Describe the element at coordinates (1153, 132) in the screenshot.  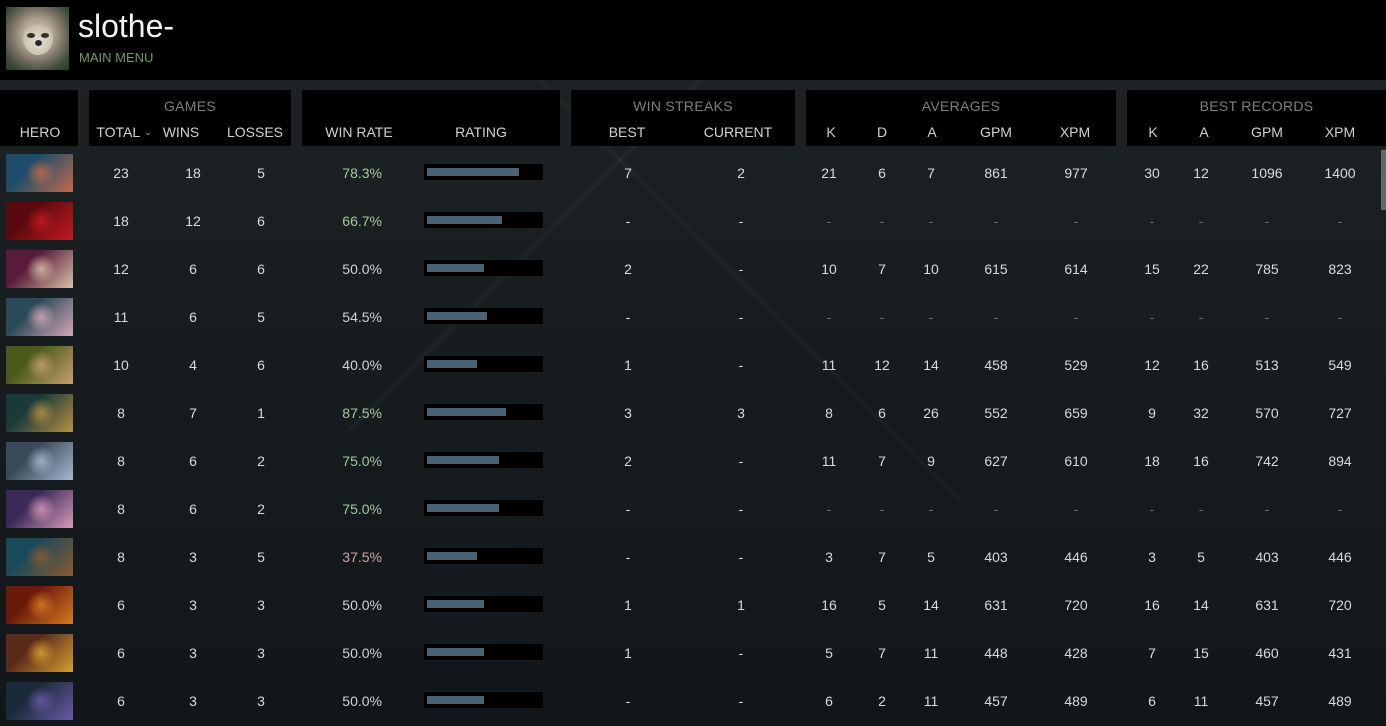
I see `col-rec-k: K` at that location.